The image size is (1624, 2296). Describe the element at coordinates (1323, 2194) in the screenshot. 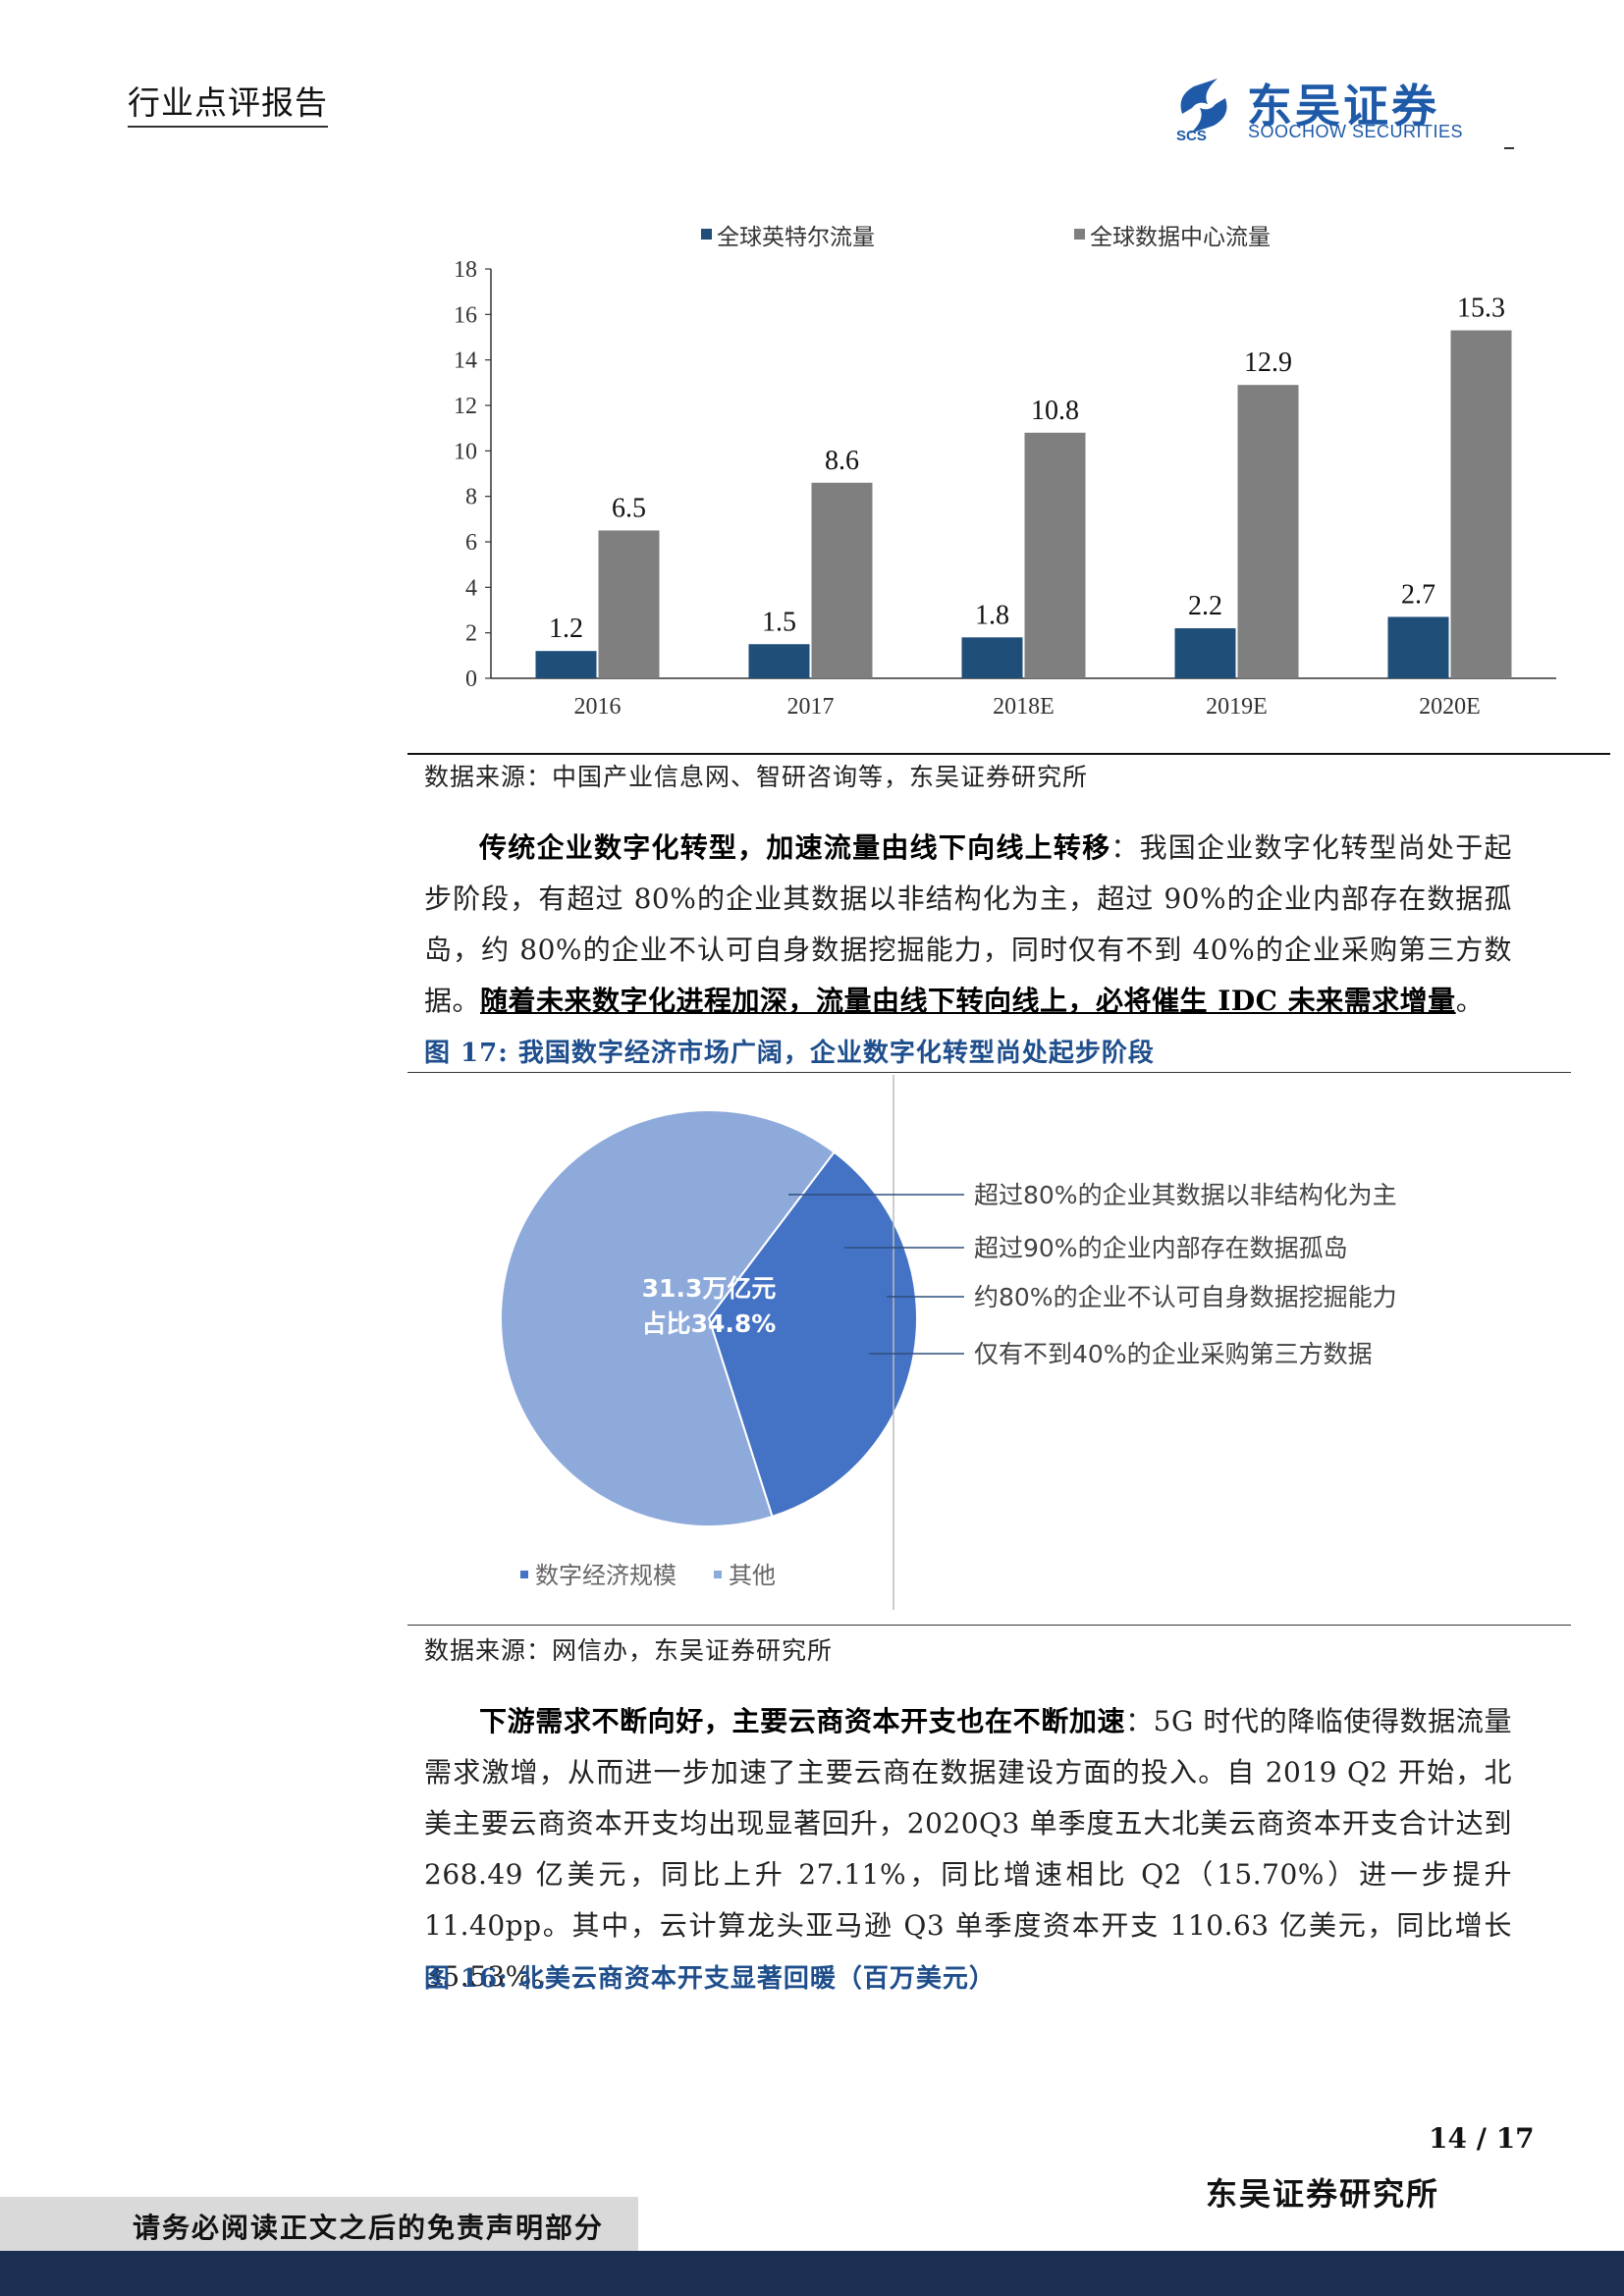

I see `footer-organization: 东吴证券研究所` at that location.